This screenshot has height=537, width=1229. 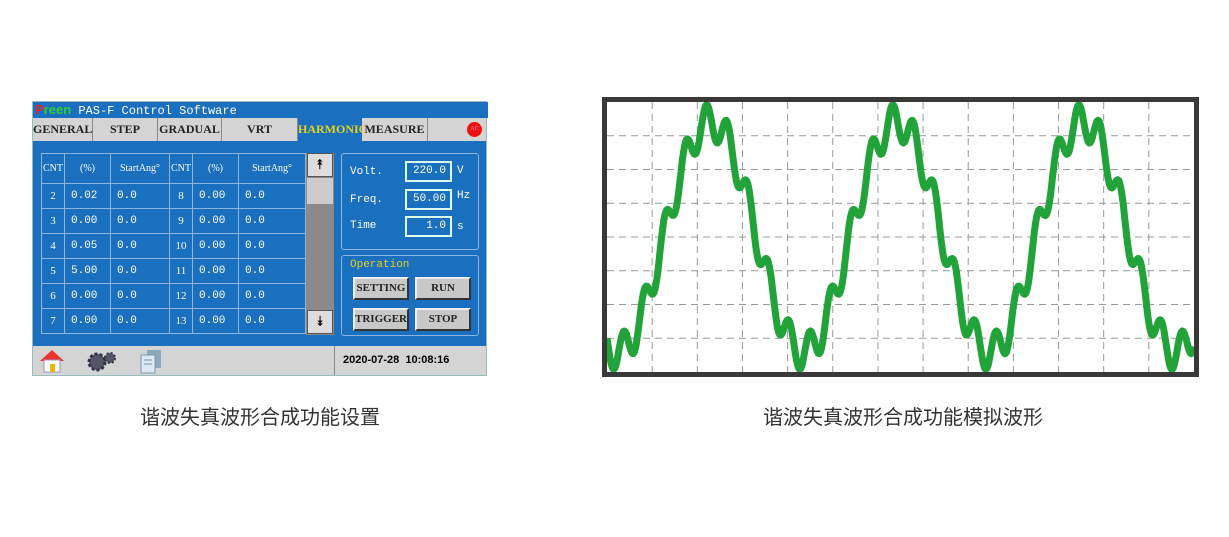 I want to click on table-row: 4 0.05 0.0 10 0.00 0.0, so click(x=173, y=246).